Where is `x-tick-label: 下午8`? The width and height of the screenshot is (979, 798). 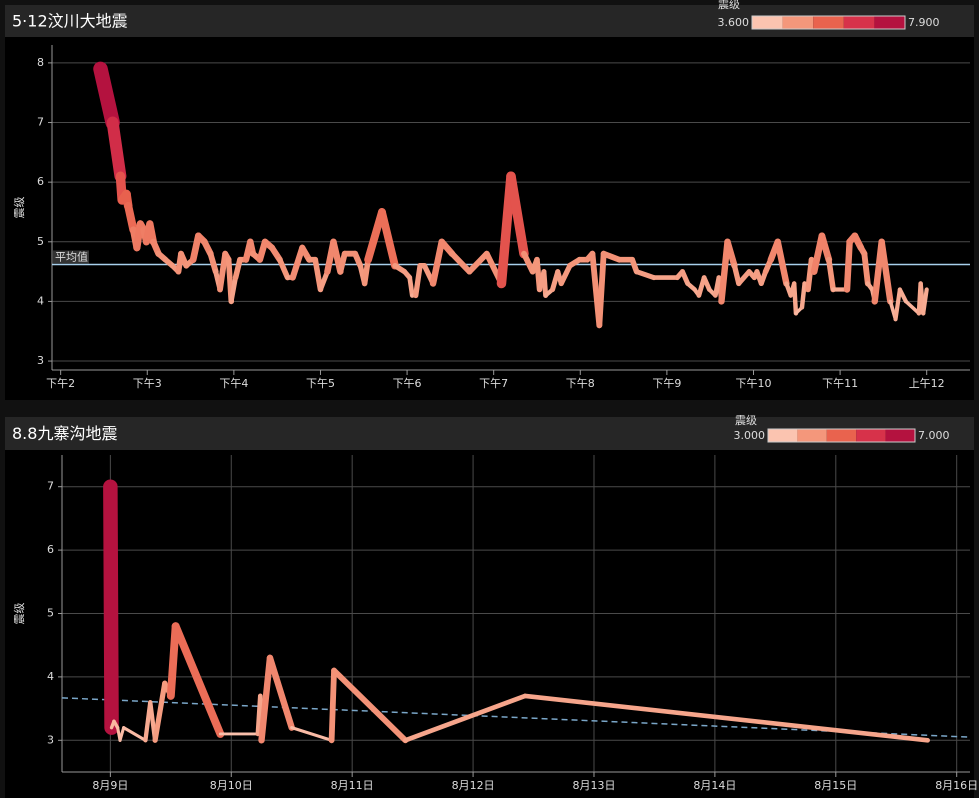
x-tick-label: 下午8 is located at coordinates (580, 383).